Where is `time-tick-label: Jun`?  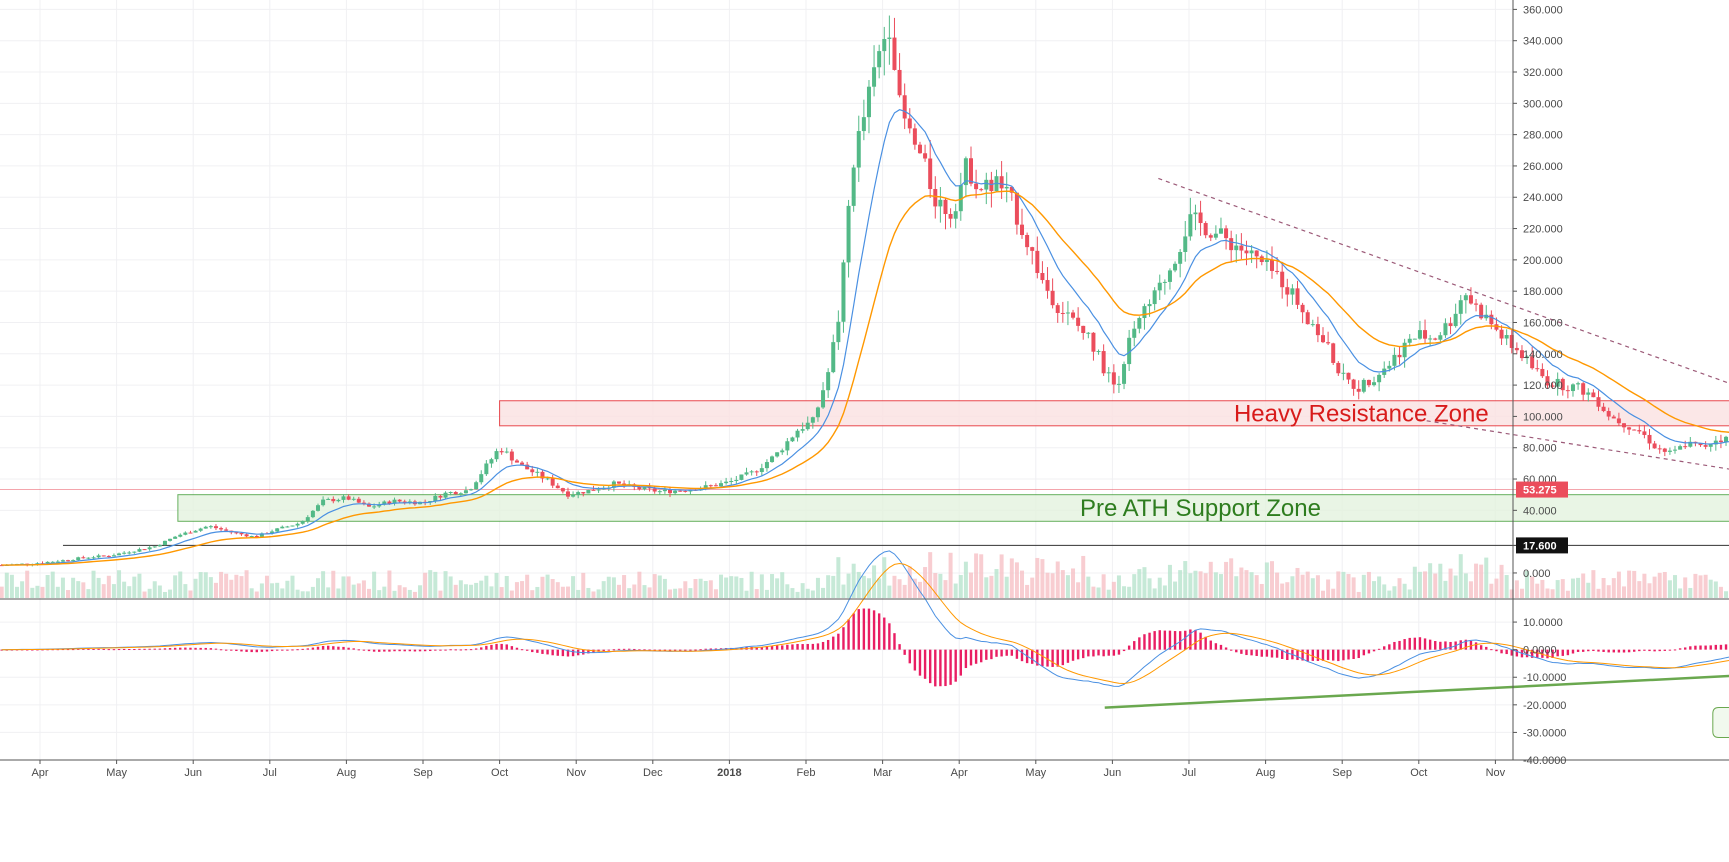
time-tick-label: Jun is located at coordinates (1113, 773).